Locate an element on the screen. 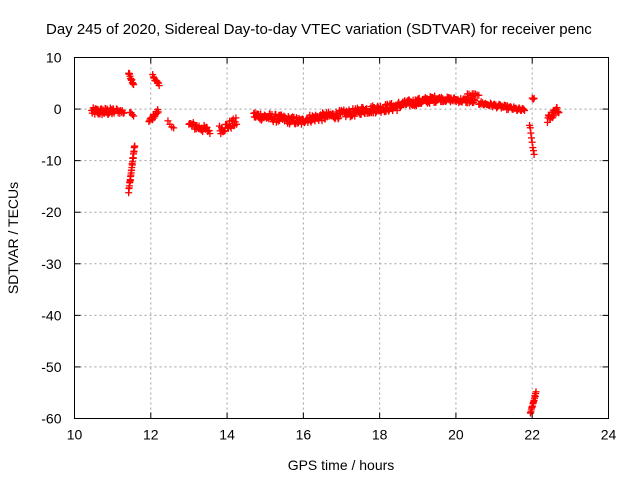 Image resolution: width=640 pixels, height=480 pixels. y-tick-label: 10 is located at coordinates (54, 58).